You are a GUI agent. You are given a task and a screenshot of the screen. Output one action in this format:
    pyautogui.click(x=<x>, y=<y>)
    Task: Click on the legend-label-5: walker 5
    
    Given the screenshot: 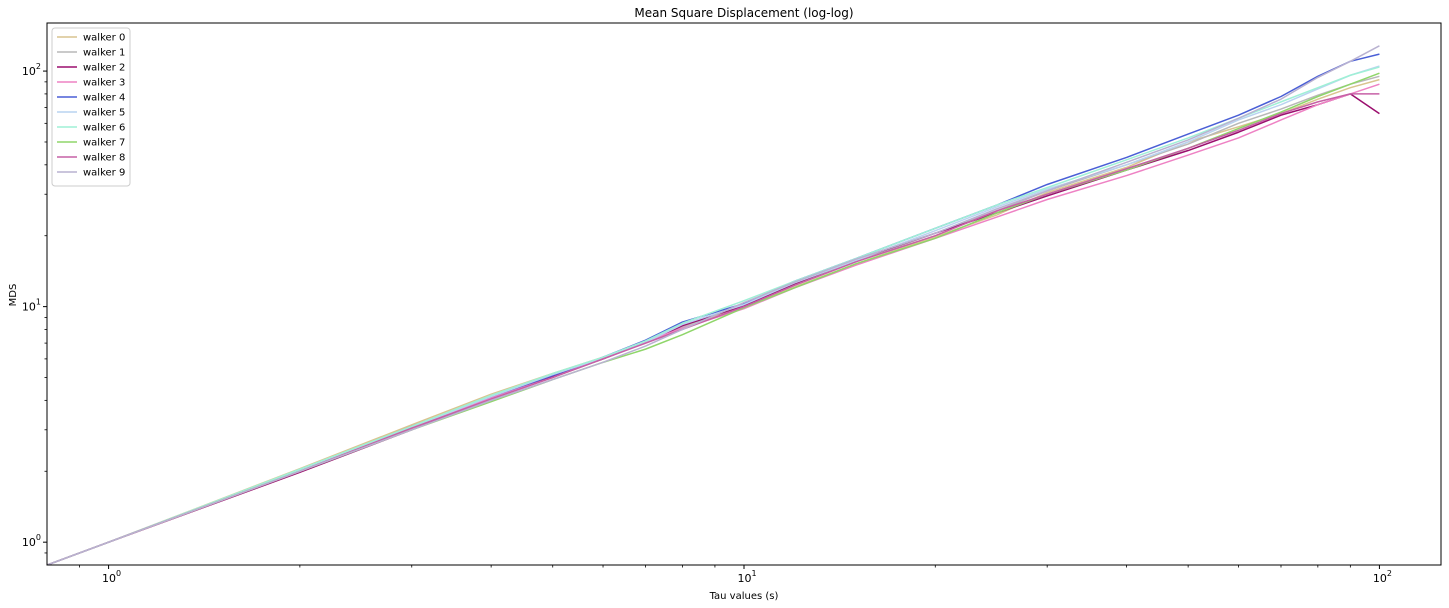 What is the action you would take?
    pyautogui.click(x=104, y=113)
    